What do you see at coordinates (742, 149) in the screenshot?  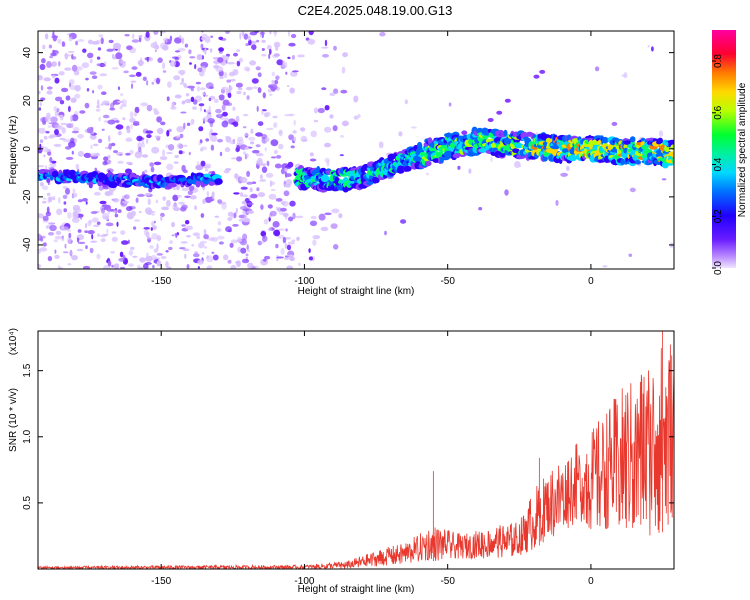 I see `colorbar-label: Normalized spectral amplitude` at bounding box center [742, 149].